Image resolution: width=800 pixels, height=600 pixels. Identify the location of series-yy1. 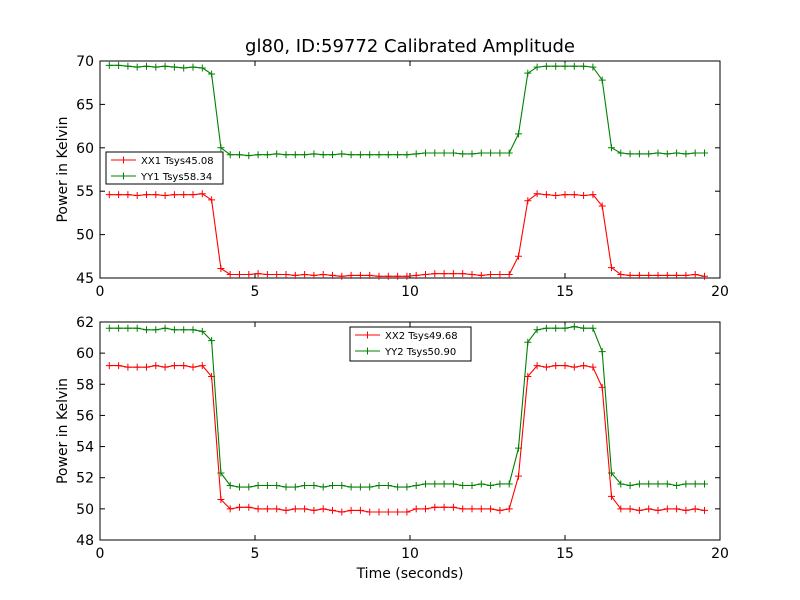
(406, 110).